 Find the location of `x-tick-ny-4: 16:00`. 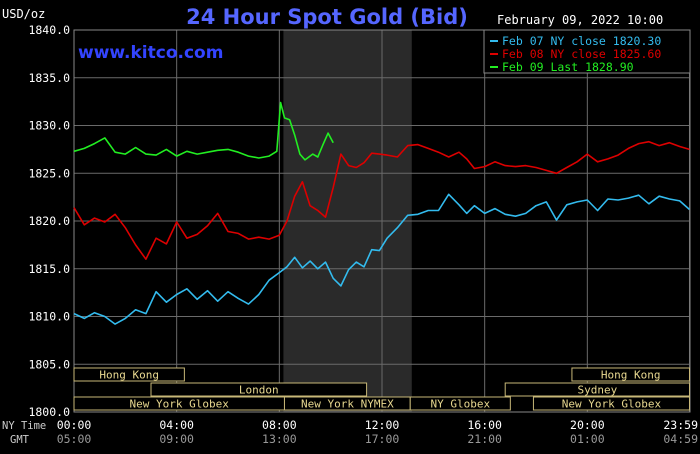

x-tick-ny-4: 16:00 is located at coordinates (484, 425).